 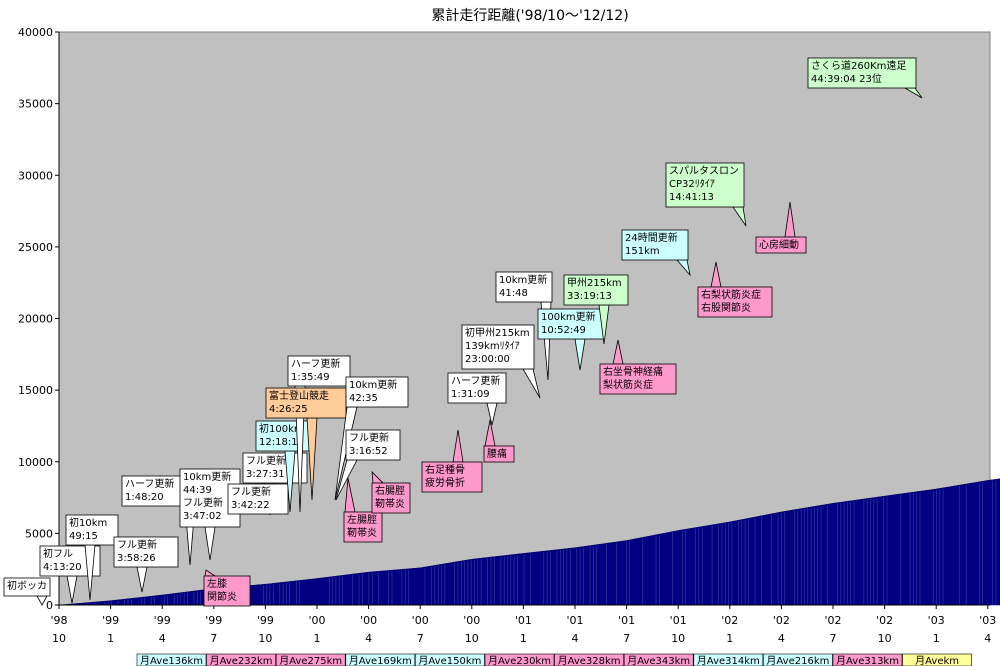 What do you see at coordinates (222, 596) in the screenshot?
I see `annotation-text: 関節炎` at bounding box center [222, 596].